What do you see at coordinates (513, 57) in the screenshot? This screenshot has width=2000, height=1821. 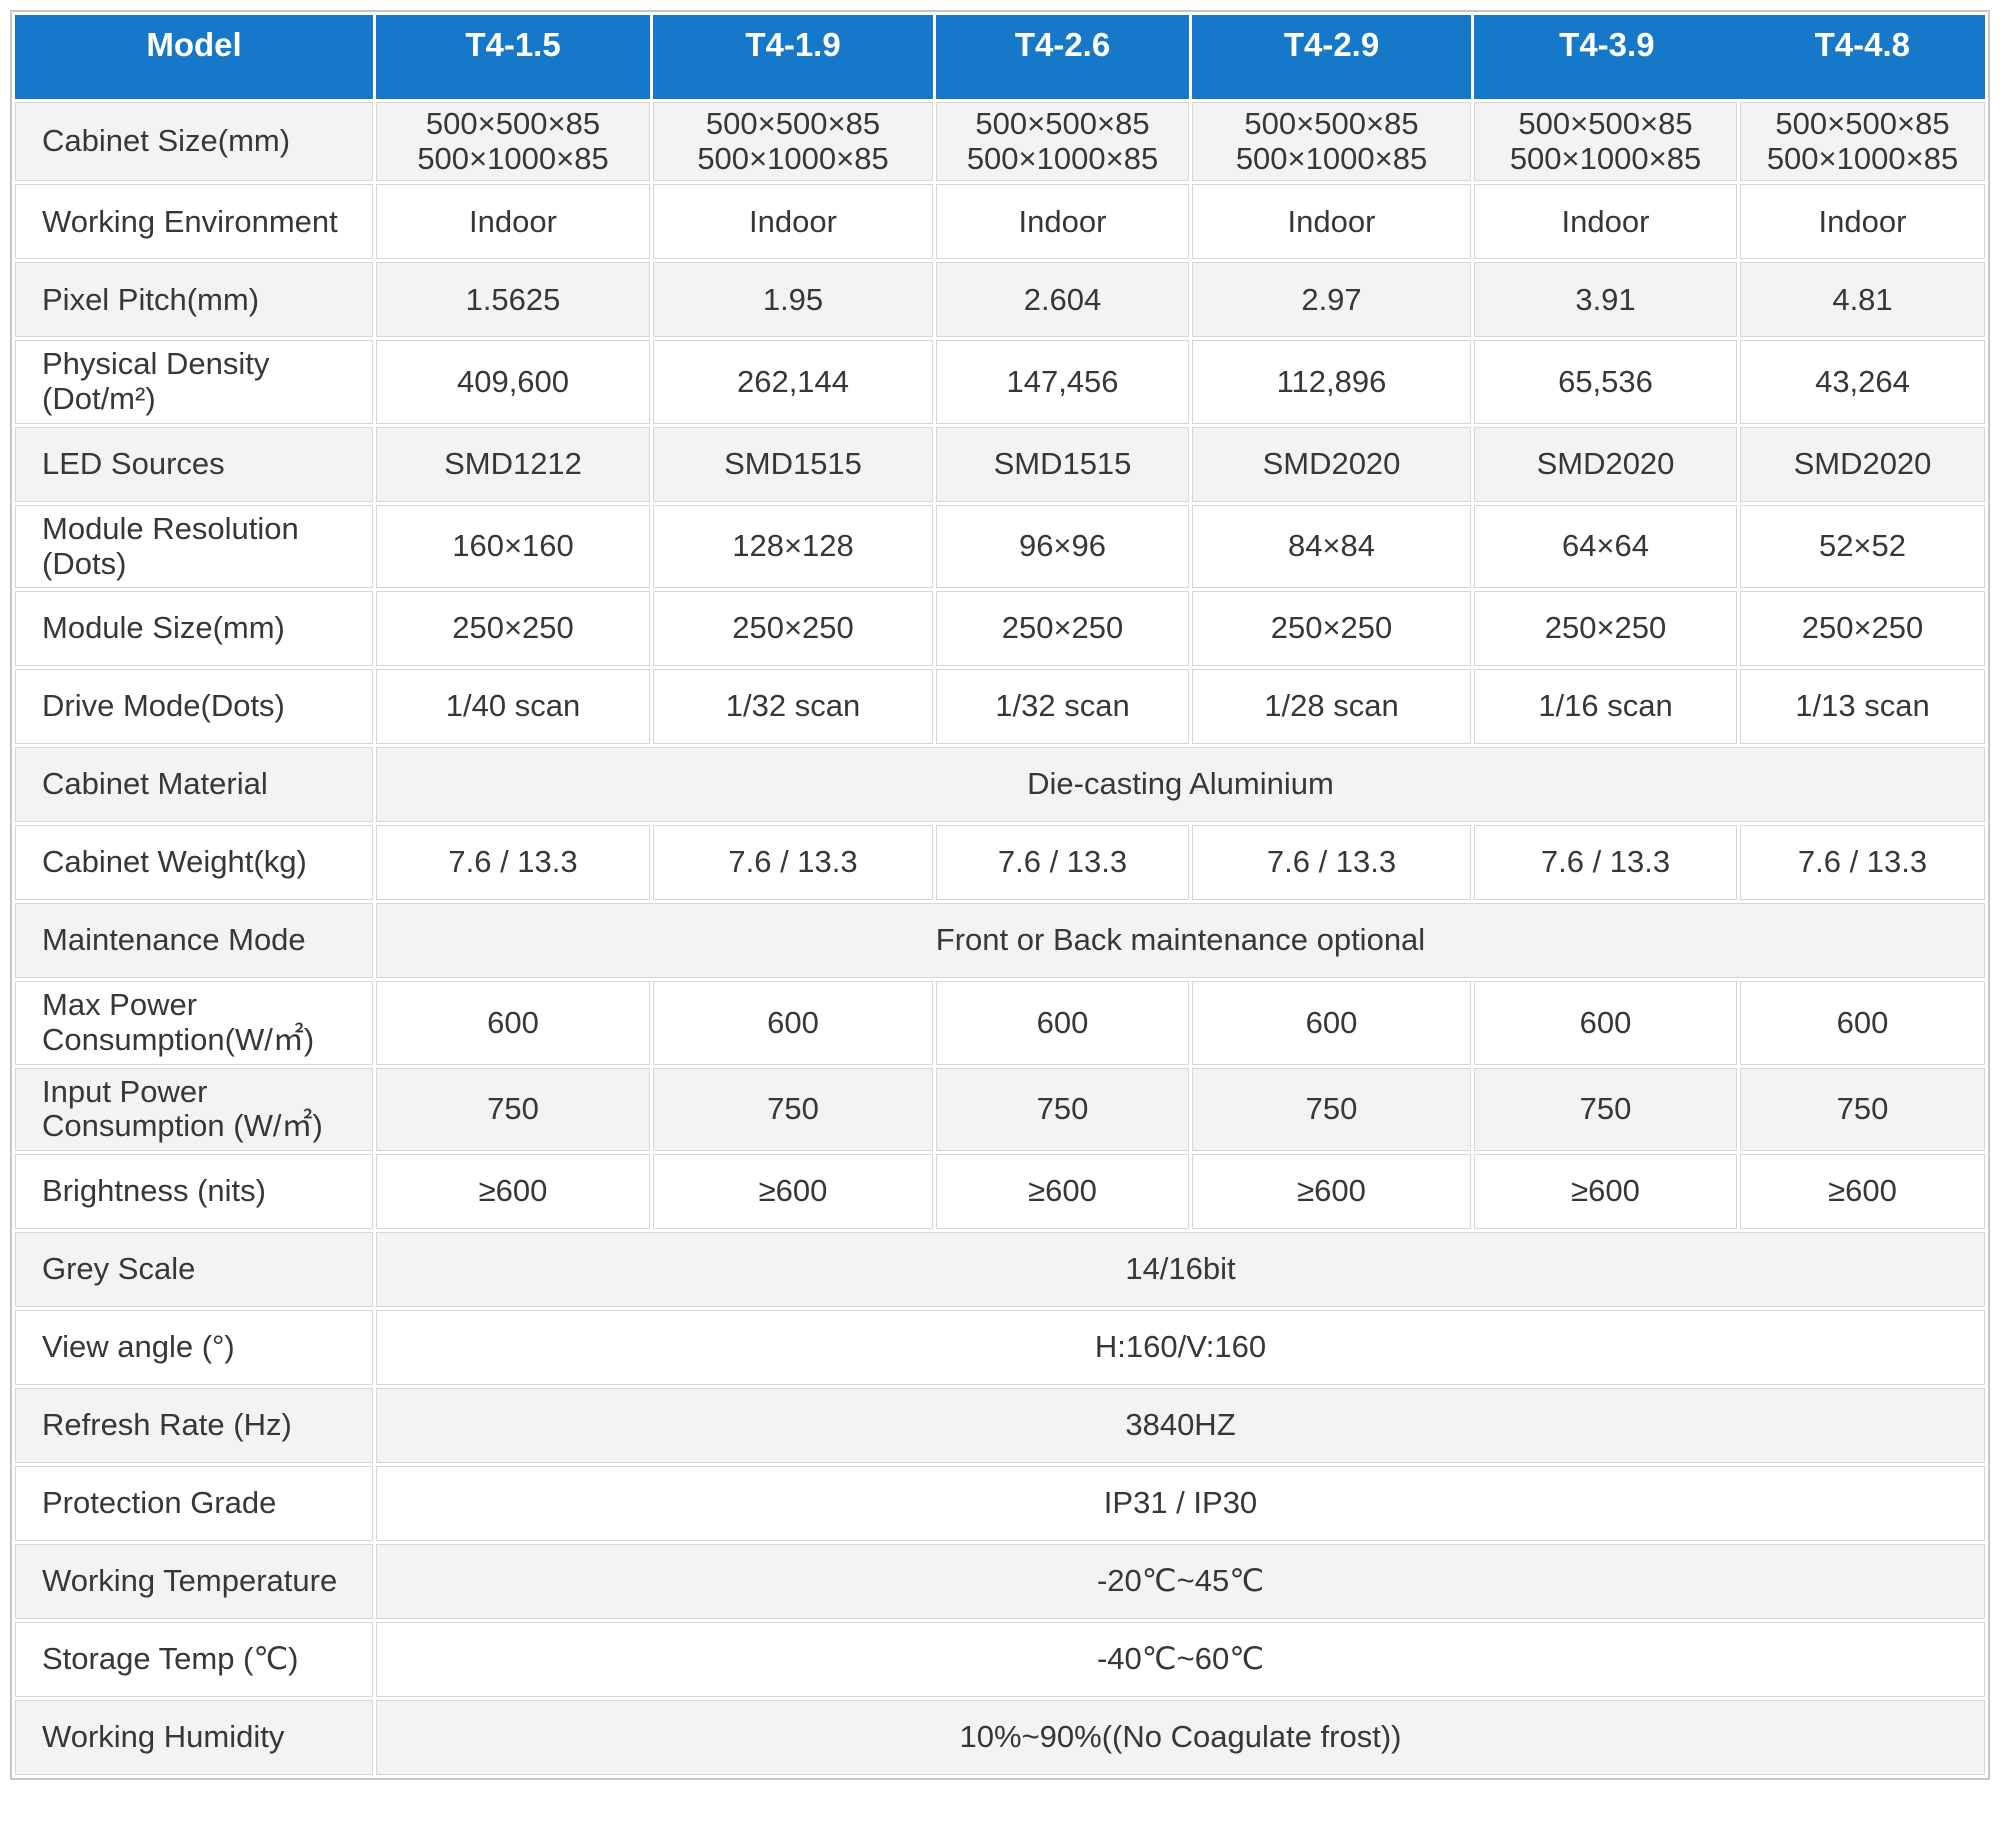 I see `column-header-t4-1-5: T4-1.5` at bounding box center [513, 57].